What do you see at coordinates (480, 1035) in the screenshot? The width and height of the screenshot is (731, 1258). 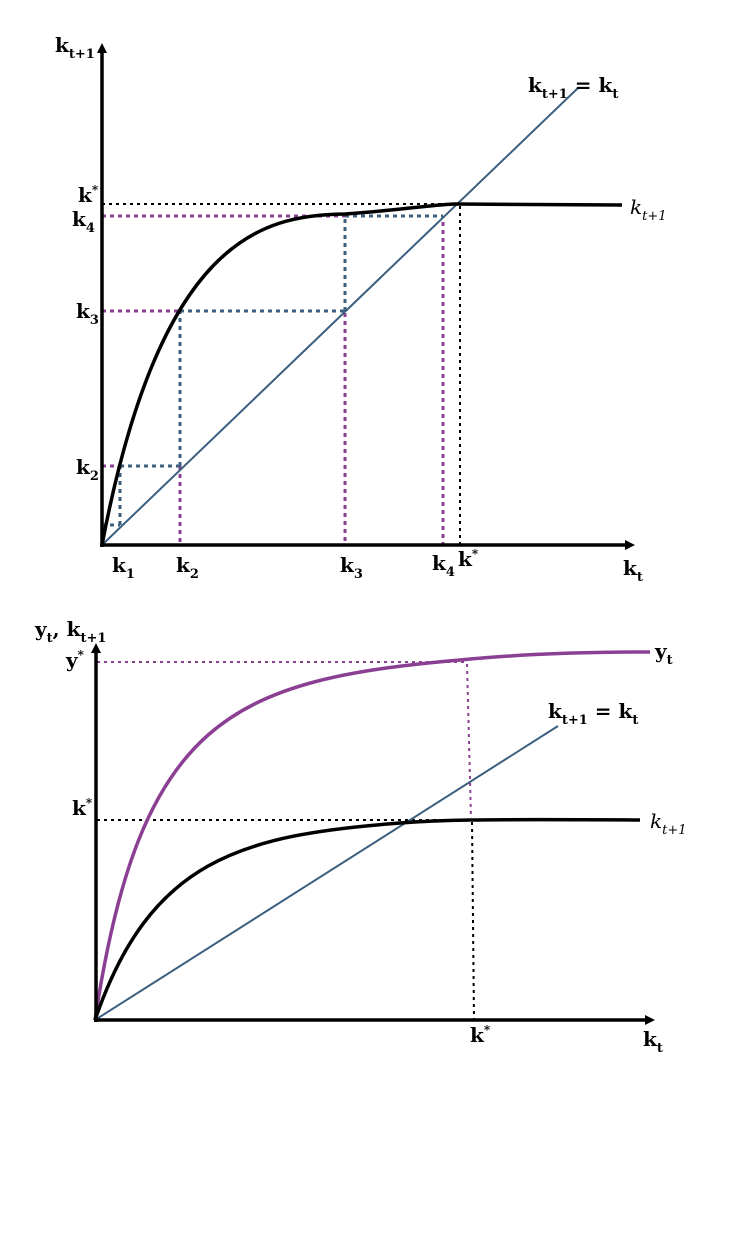 I see `bottom-x-tick-kstar: k*` at bounding box center [480, 1035].